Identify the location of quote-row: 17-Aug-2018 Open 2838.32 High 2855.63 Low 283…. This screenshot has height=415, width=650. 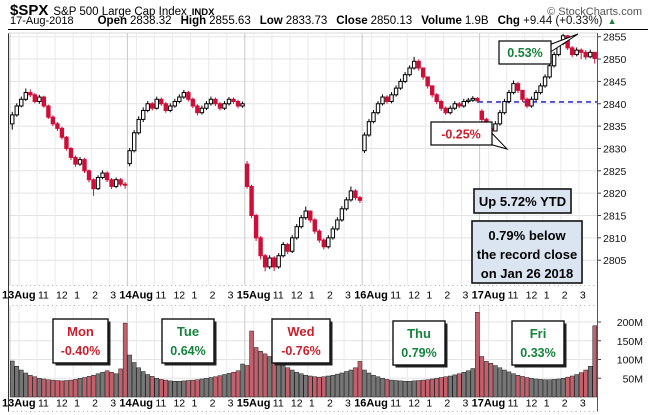
(326, 21).